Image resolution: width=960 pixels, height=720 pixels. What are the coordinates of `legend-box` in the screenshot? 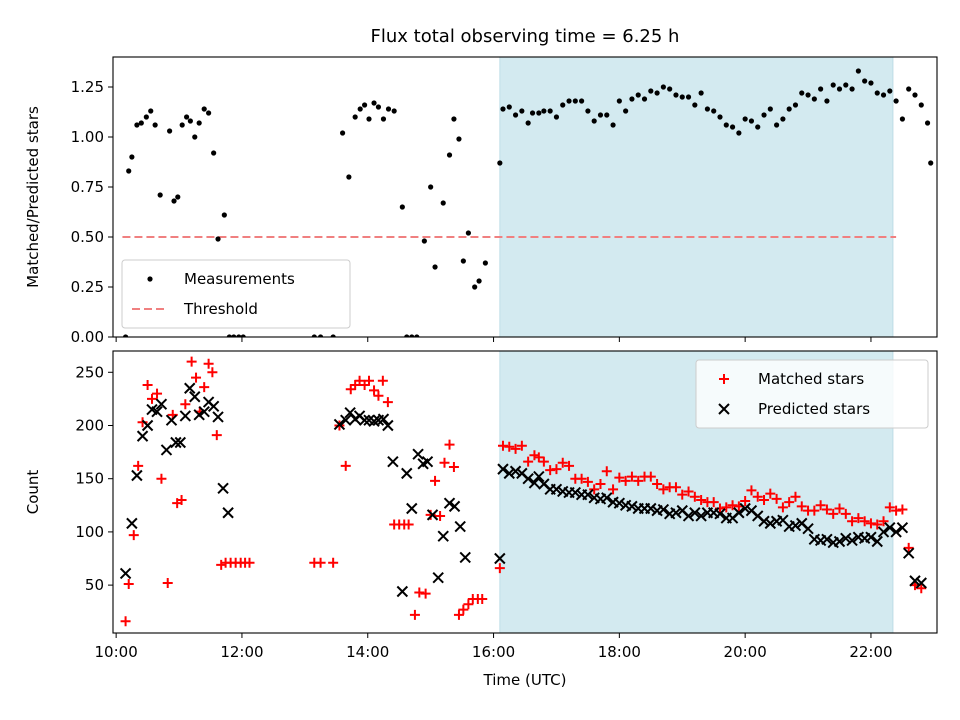 It's located at (236, 294).